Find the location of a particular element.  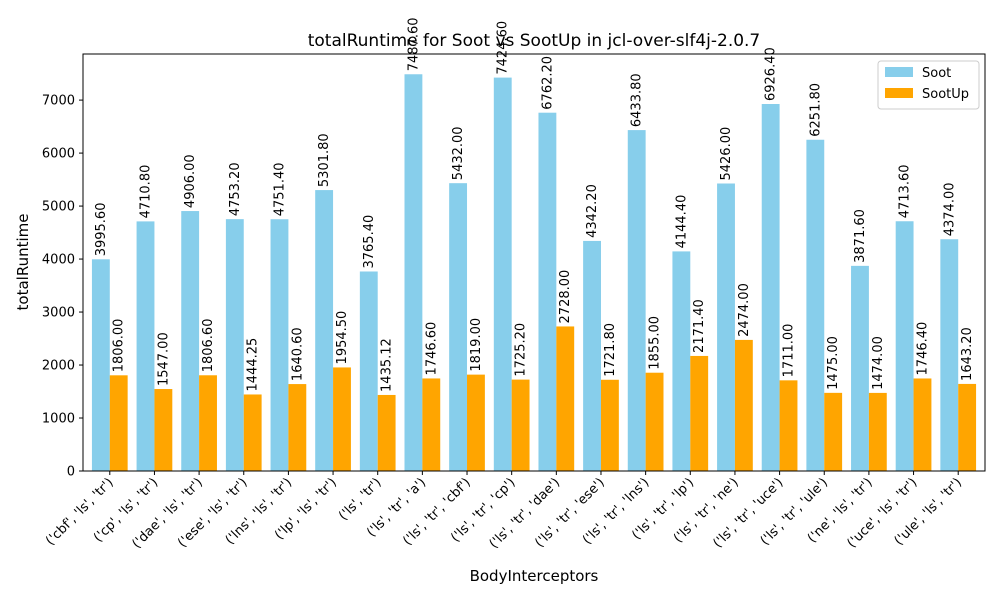

data-label-soot-8: 5432.00 is located at coordinates (458, 153).